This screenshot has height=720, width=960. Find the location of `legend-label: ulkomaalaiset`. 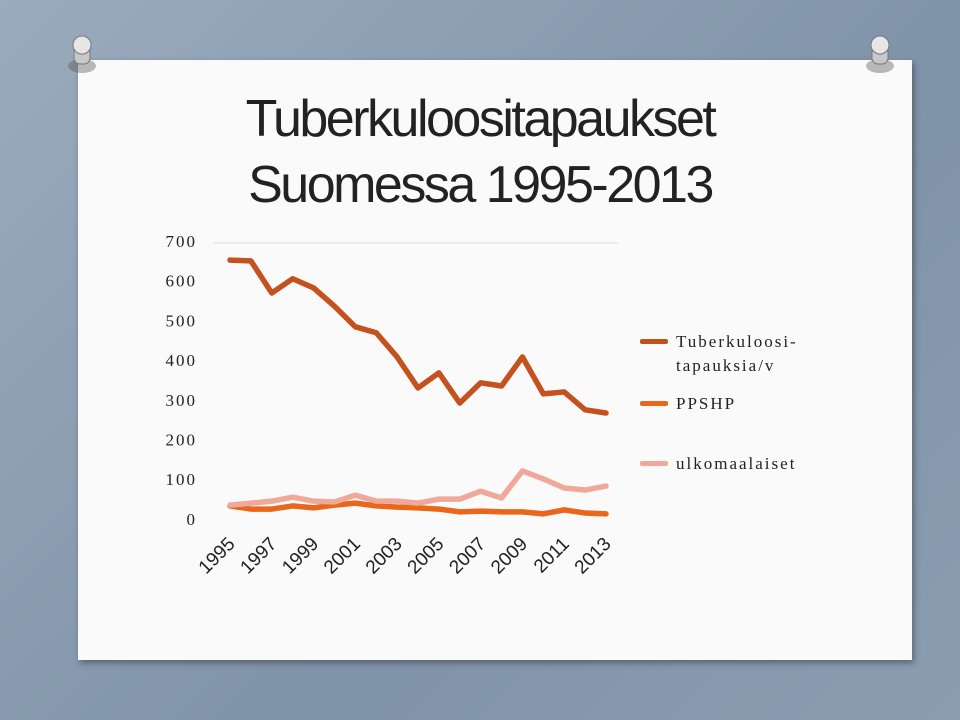

legend-label: ulkomaalaiset is located at coordinates (736, 463).